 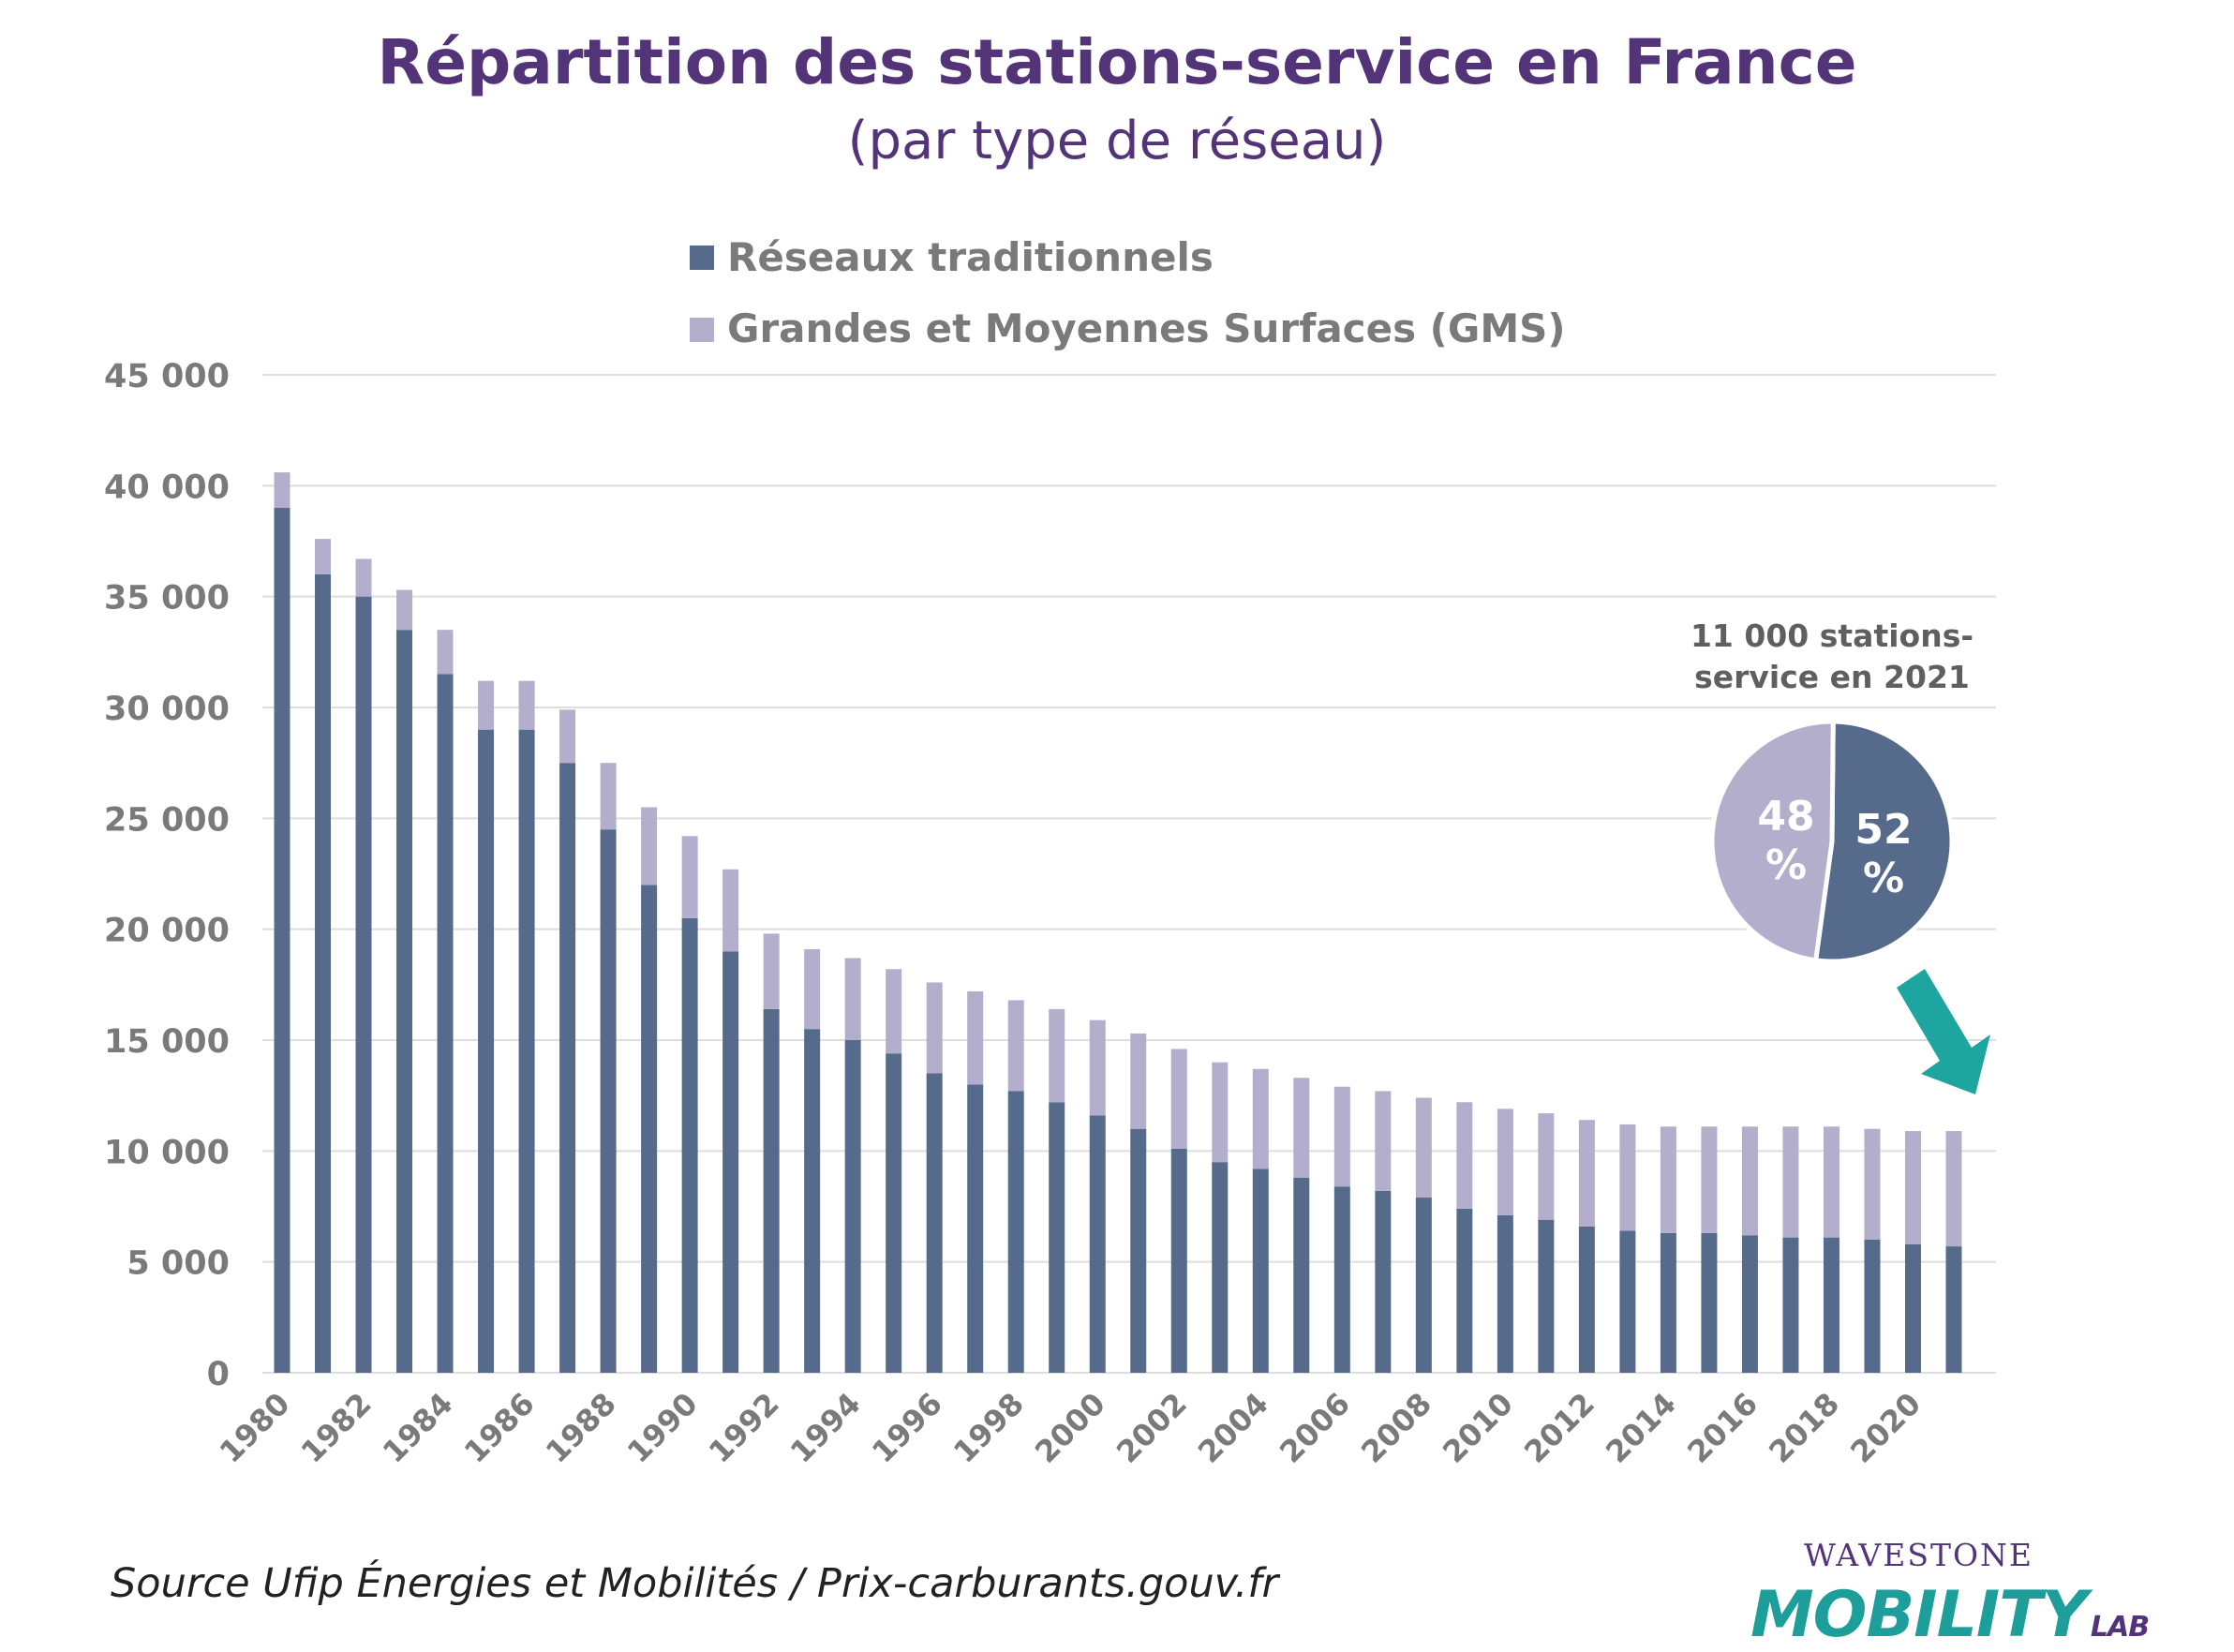 I want to click on pie-label-52-percent: %, so click(x=1884, y=878).